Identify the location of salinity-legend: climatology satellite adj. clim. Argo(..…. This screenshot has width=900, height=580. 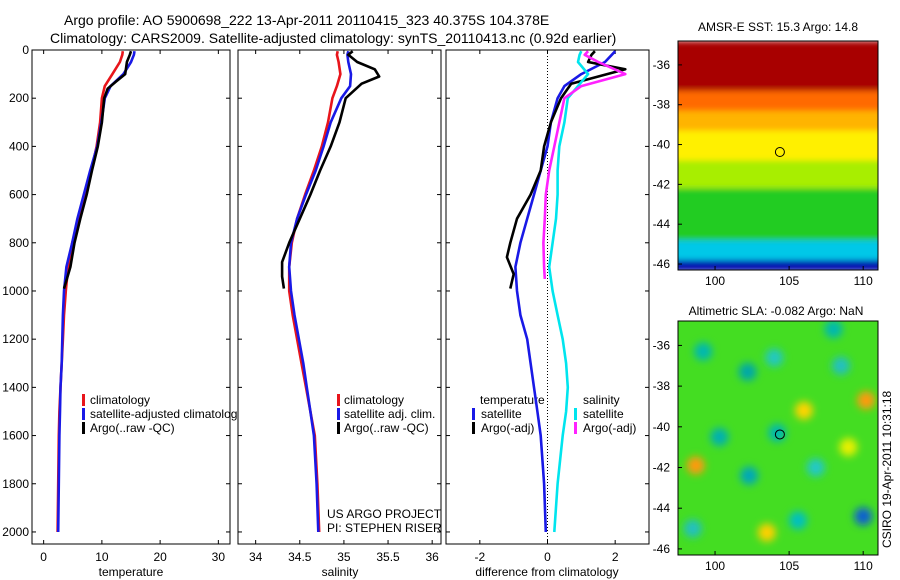
(386, 414).